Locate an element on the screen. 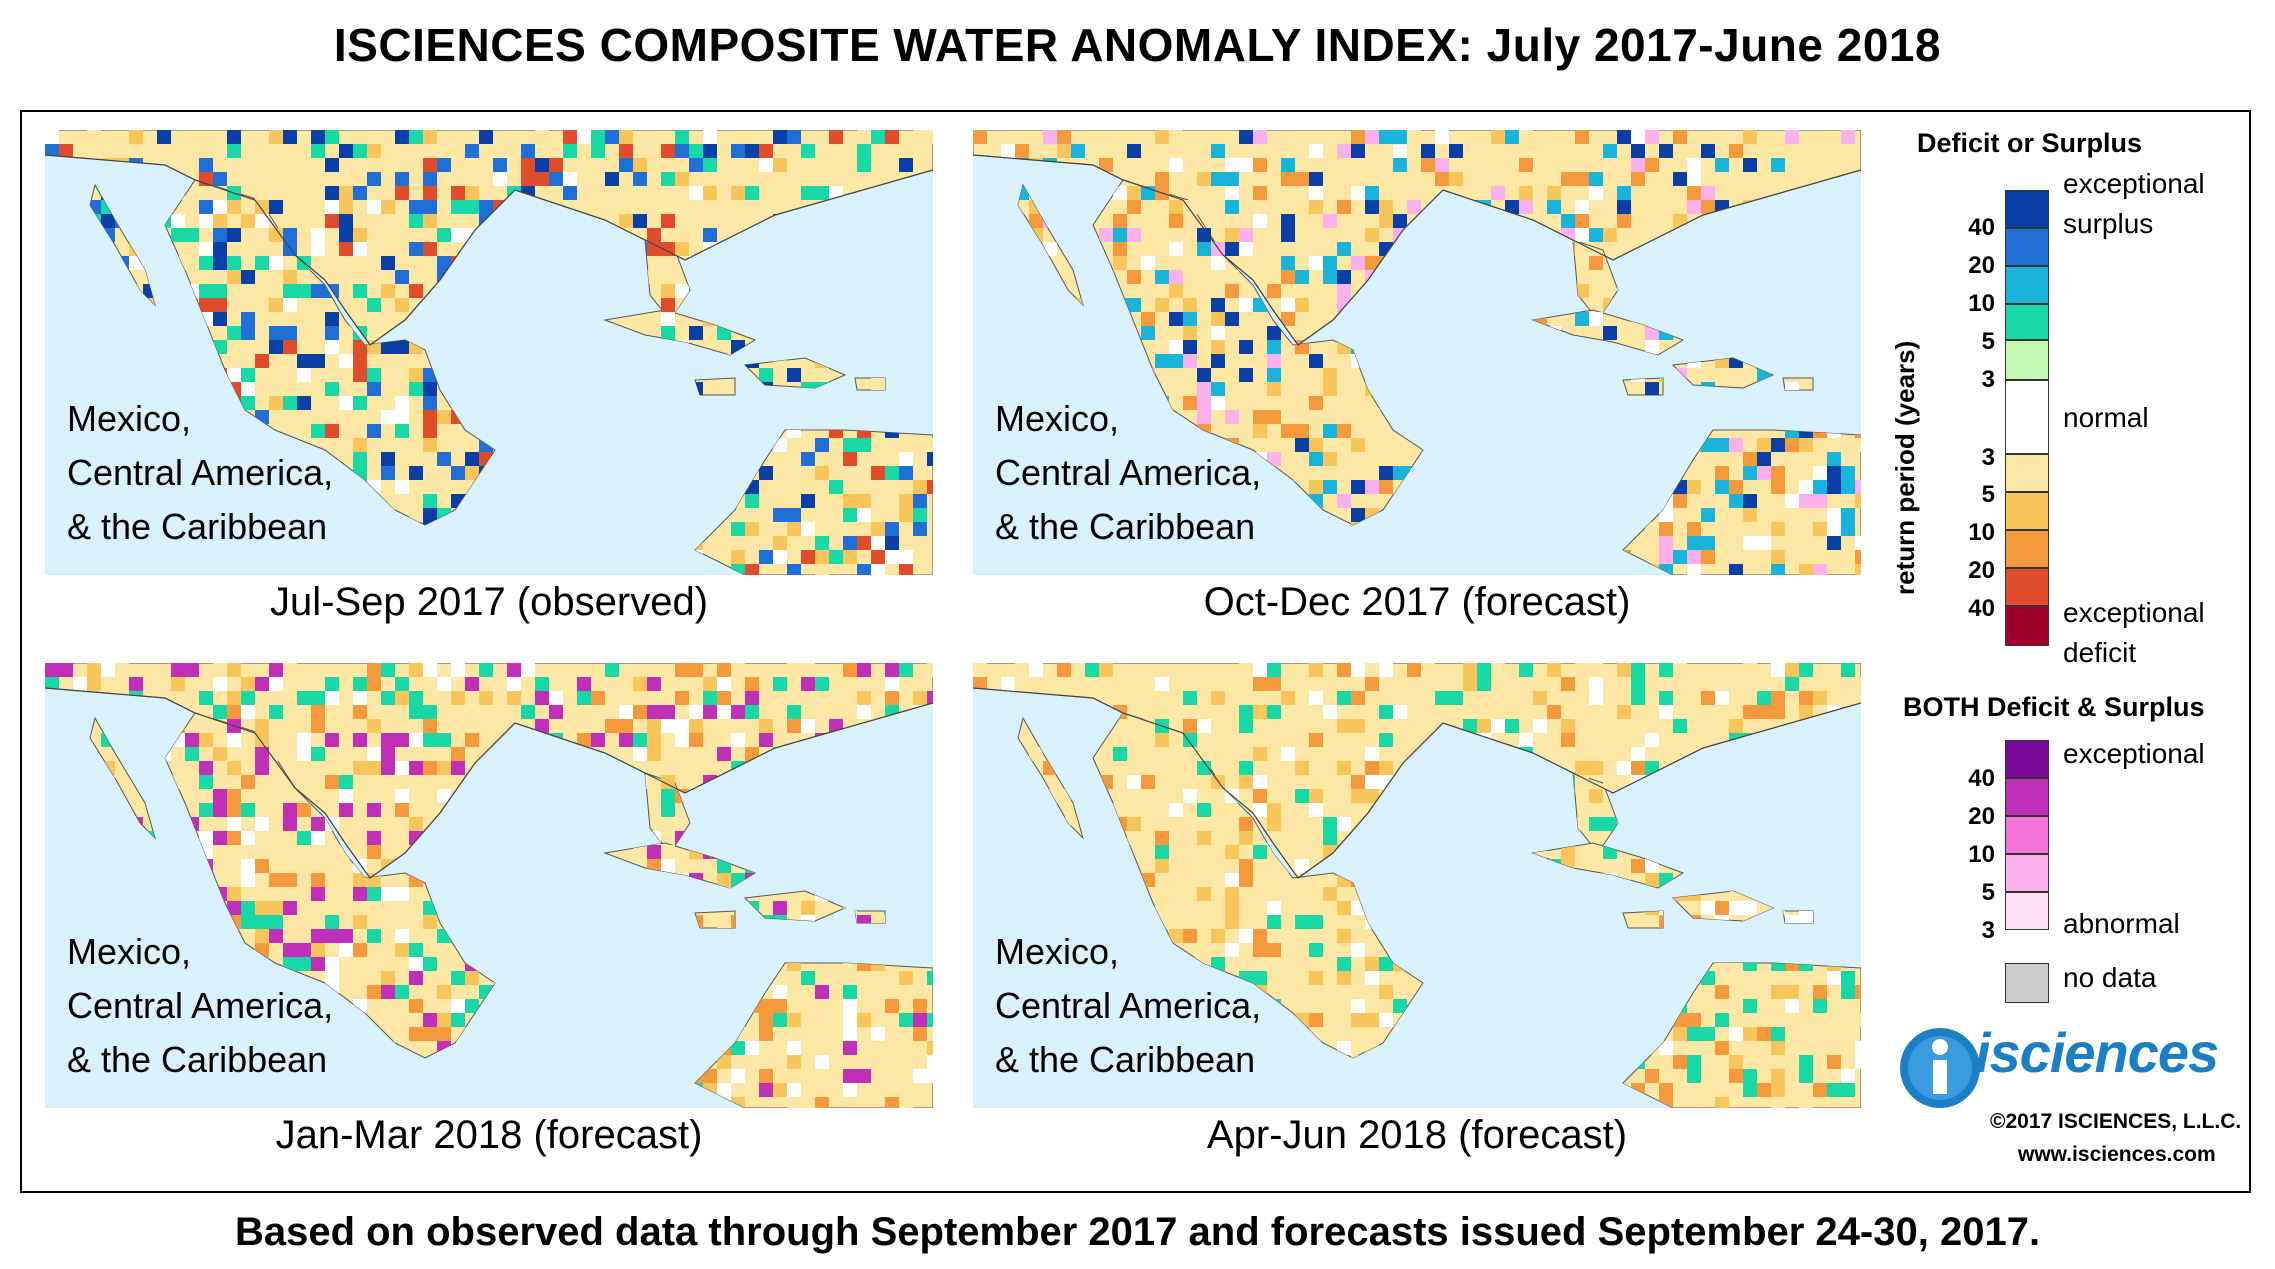 The height and width of the screenshot is (1269, 2275). logo-wordmark: isciences is located at coordinates (2097, 1052).